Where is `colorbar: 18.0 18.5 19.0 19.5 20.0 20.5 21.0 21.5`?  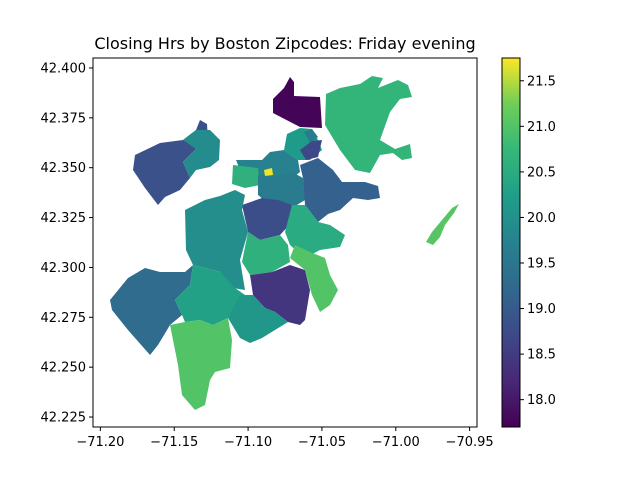 colorbar: 18.0 18.5 19.0 19.5 20.0 20.5 21.0 21.5 is located at coordinates (528, 242).